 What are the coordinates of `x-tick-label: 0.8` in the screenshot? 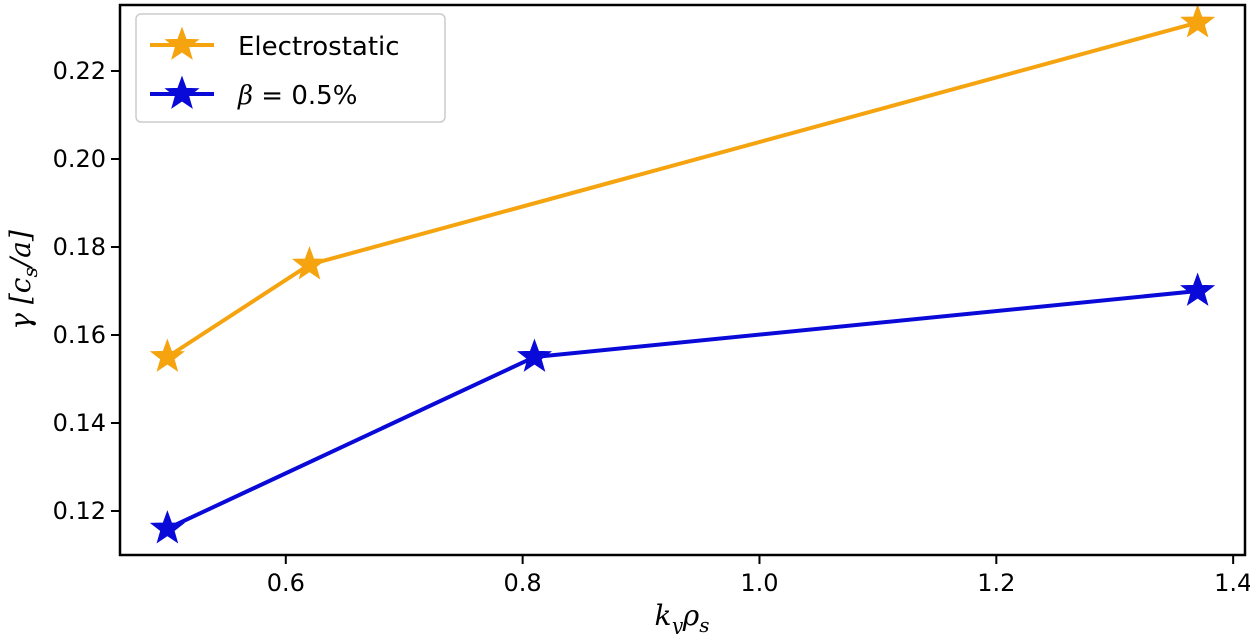 It's located at (523, 583).